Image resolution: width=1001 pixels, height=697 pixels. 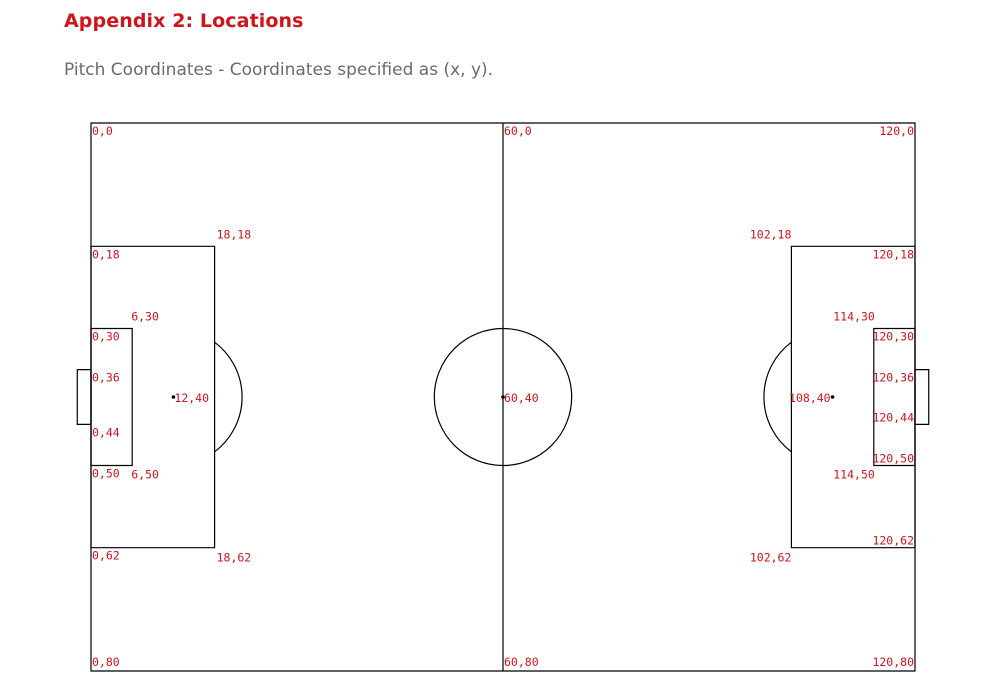 What do you see at coordinates (106, 337) in the screenshot?
I see `coord-label-0-30: 0,30` at bounding box center [106, 337].